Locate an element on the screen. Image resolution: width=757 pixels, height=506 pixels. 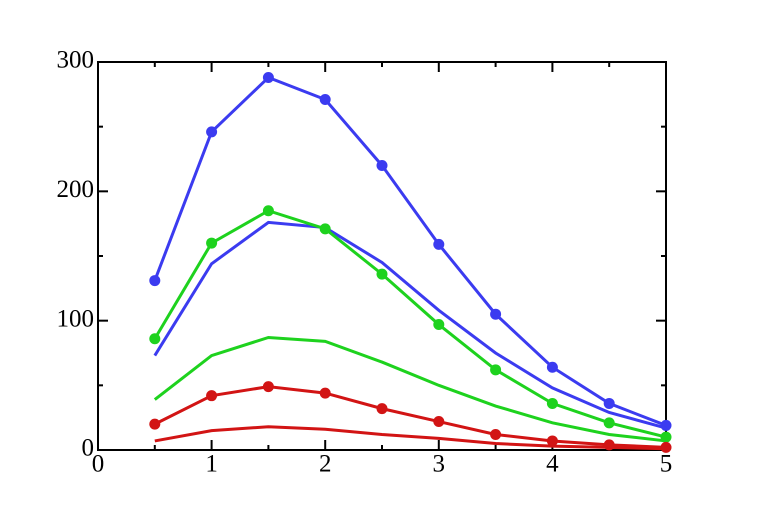
x-tick-label: 4 is located at coordinates (552, 464).